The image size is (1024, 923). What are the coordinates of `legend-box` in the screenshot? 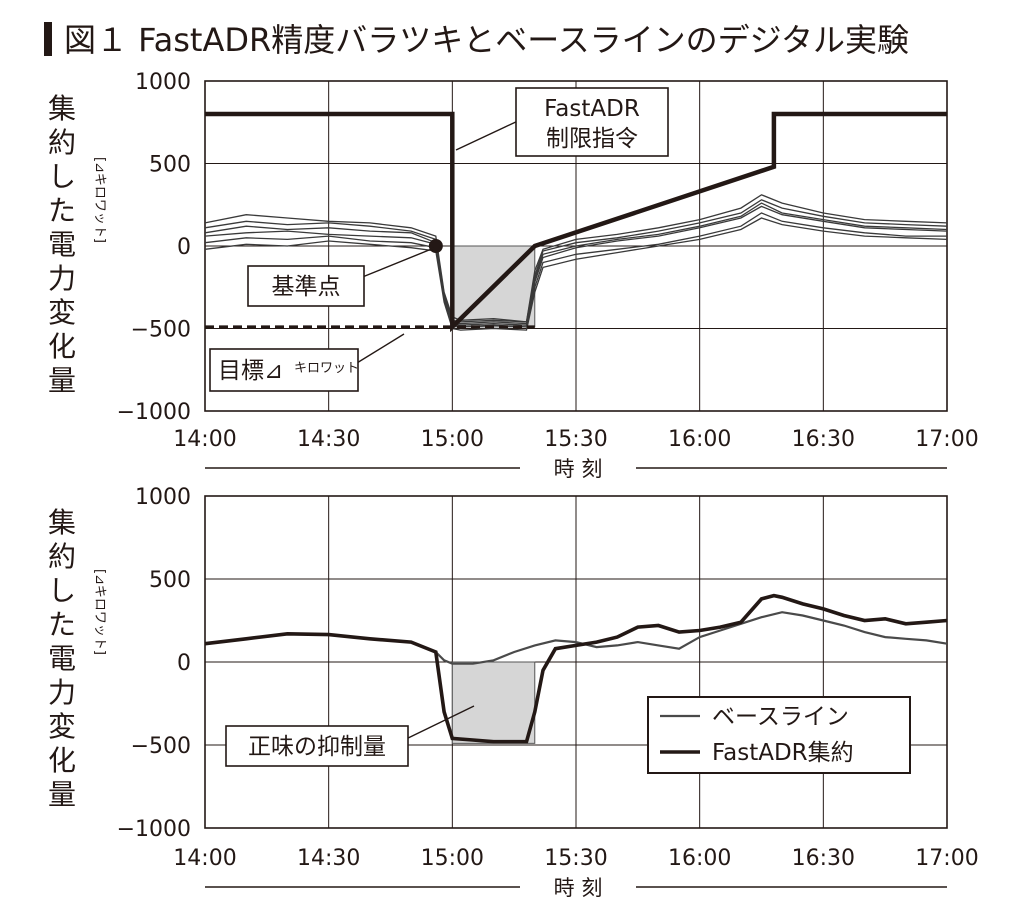 It's located at (779, 735).